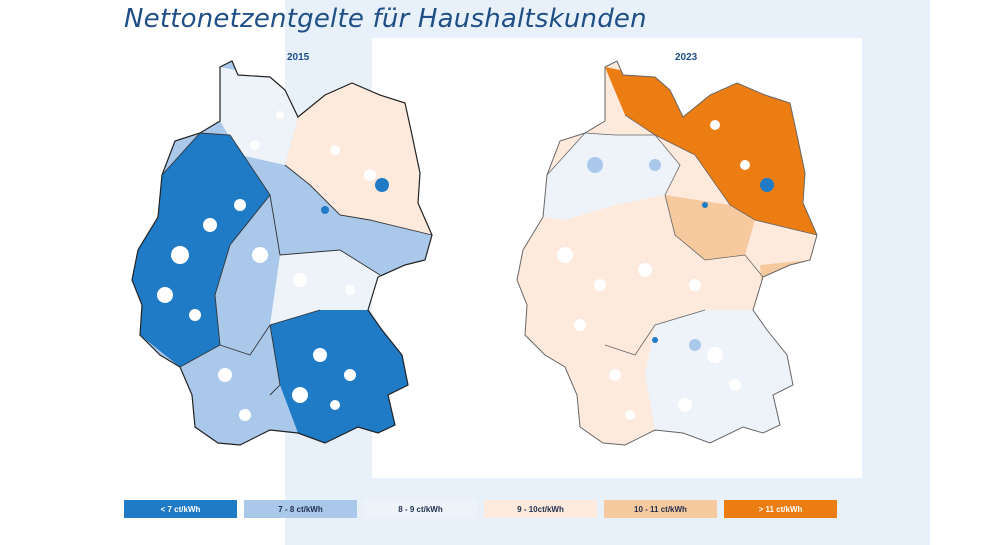 The width and height of the screenshot is (983, 545). What do you see at coordinates (540, 509) in the screenshot?
I see `legend-item: 9 - 10ct/kWh` at bounding box center [540, 509].